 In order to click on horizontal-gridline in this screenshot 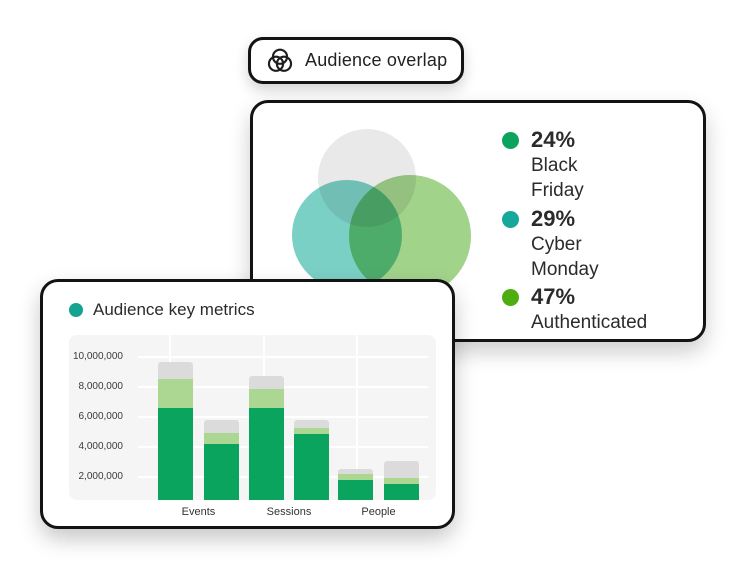, I will do `click(283, 357)`.